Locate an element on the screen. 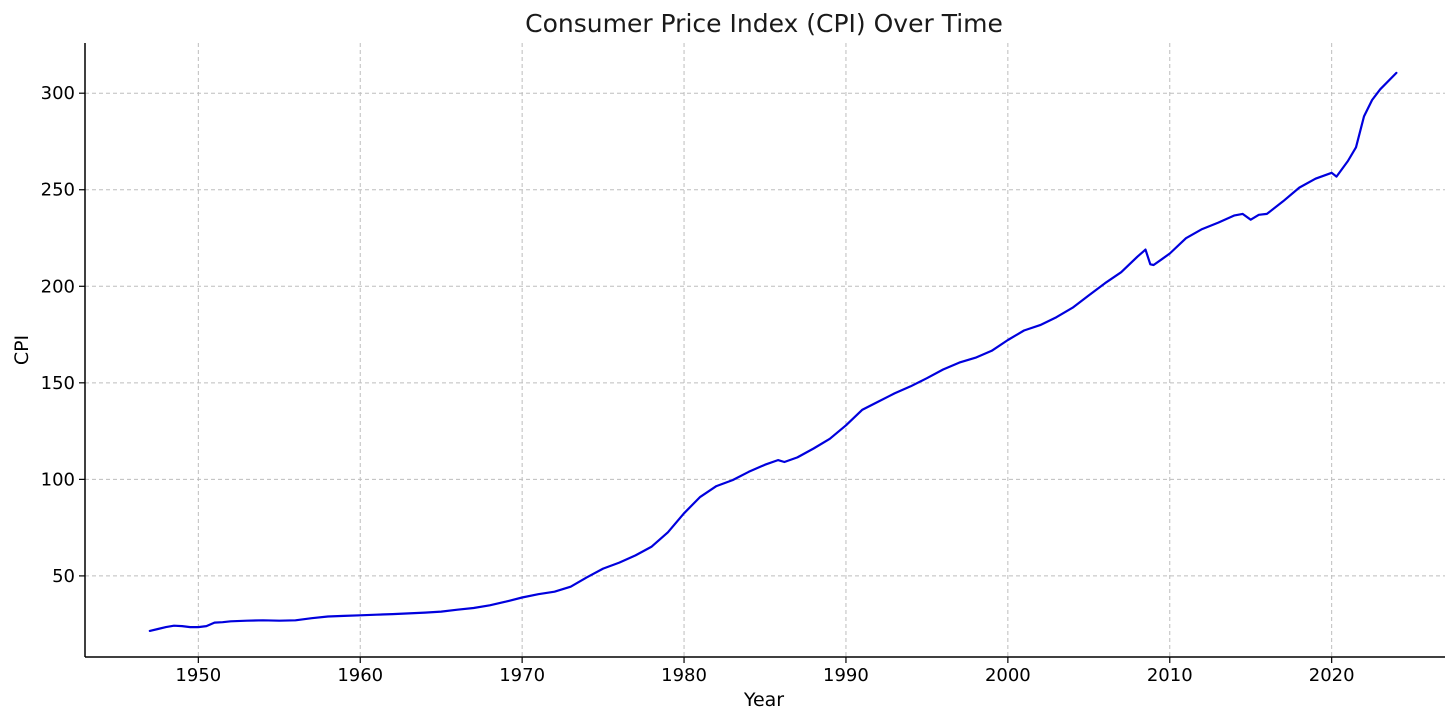 This screenshot has width=1456, height=722. y-tick-label: 100 is located at coordinates (58, 479).